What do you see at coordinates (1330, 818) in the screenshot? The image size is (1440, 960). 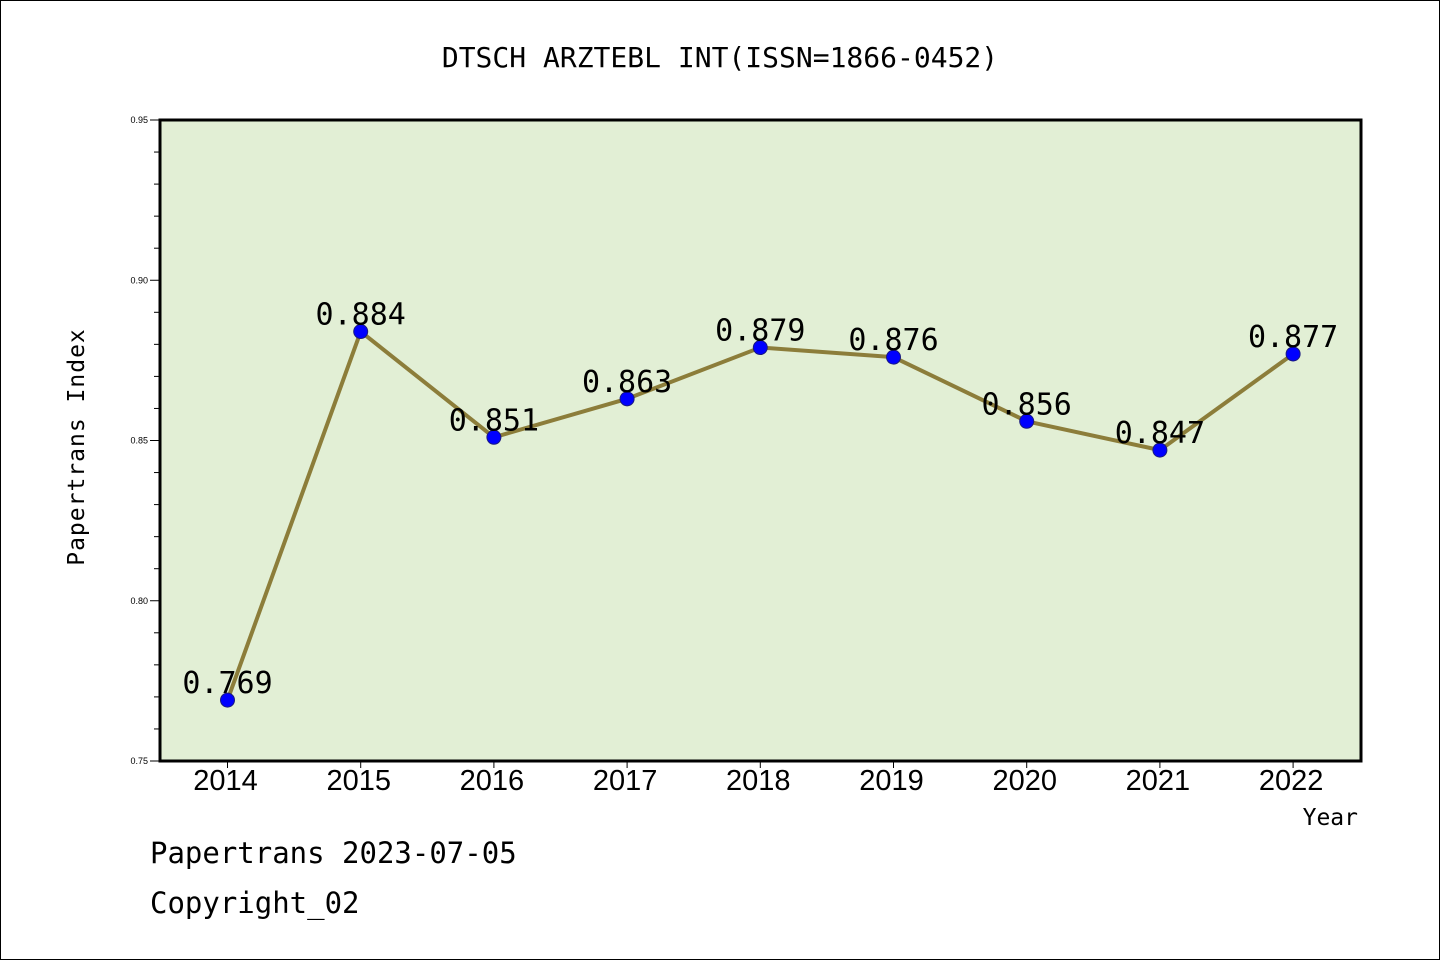 I see `x-axis-label: Year` at bounding box center [1330, 818].